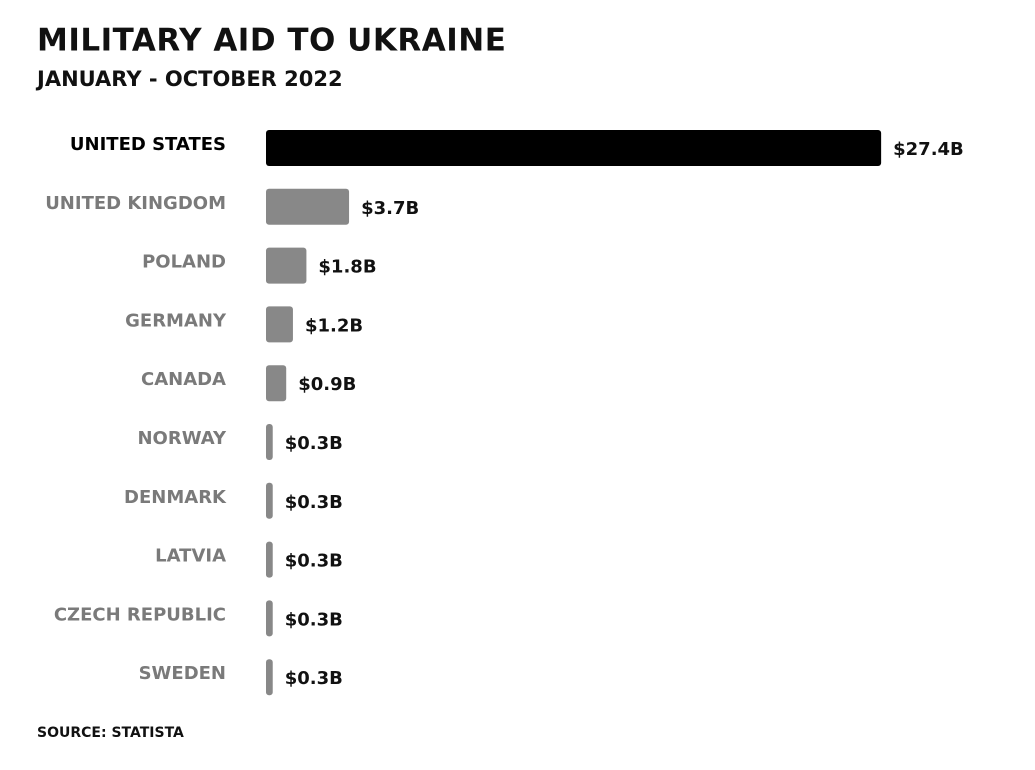 This screenshot has height=770, width=1035. What do you see at coordinates (181, 438) in the screenshot?
I see `category-label: NORWAY` at bounding box center [181, 438].